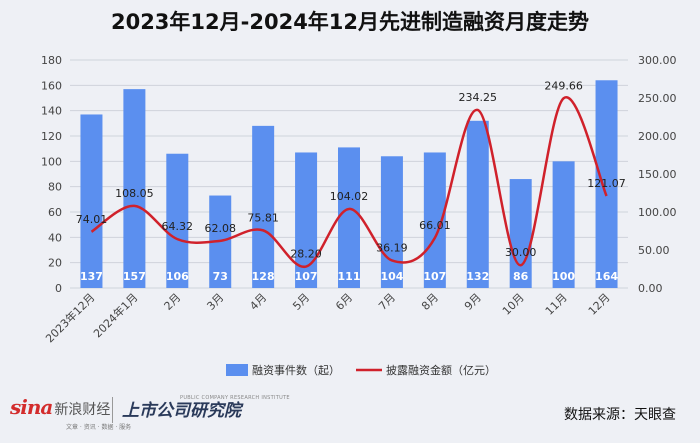 This screenshot has width=700, height=443. I want to click on legend-bar-label: 融资事件数（起）, so click(296, 370).